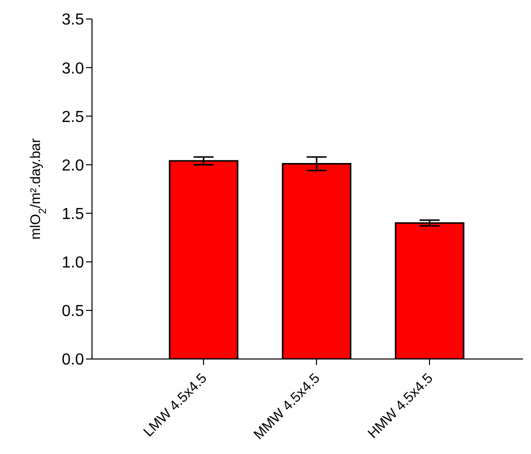 This screenshot has width=531, height=454. I want to click on y-tick-label: 2.0, so click(73, 165).